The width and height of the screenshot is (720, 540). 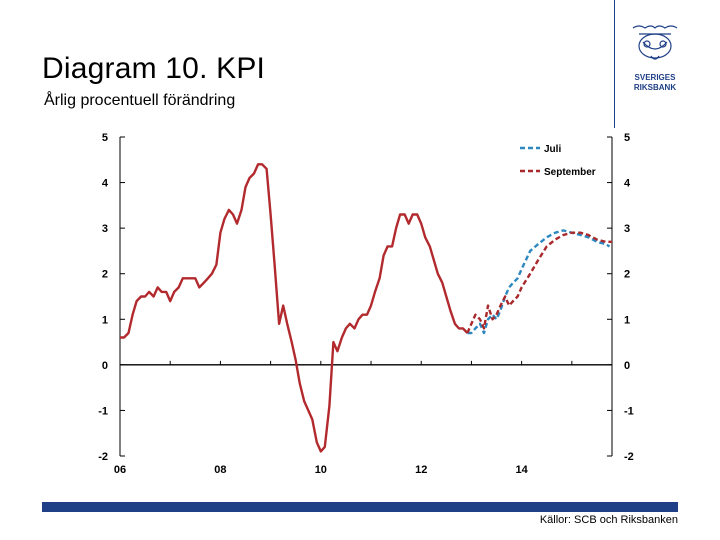 I want to click on y-tick-label-left: 4, so click(x=105, y=184).